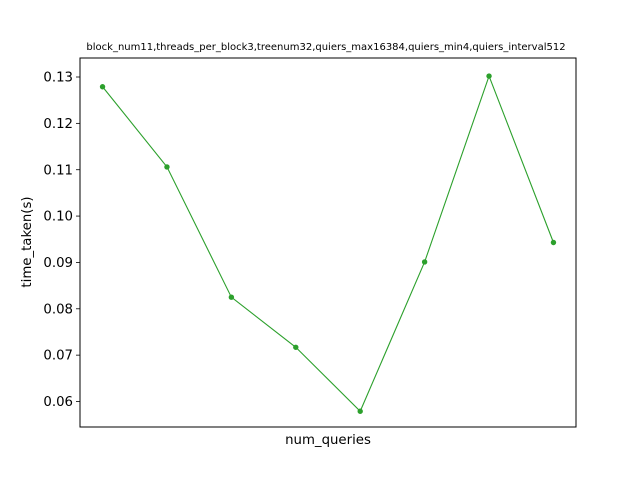 The height and width of the screenshot is (480, 640). What do you see at coordinates (58, 217) in the screenshot?
I see `y-tick-label: 0.10` at bounding box center [58, 217].